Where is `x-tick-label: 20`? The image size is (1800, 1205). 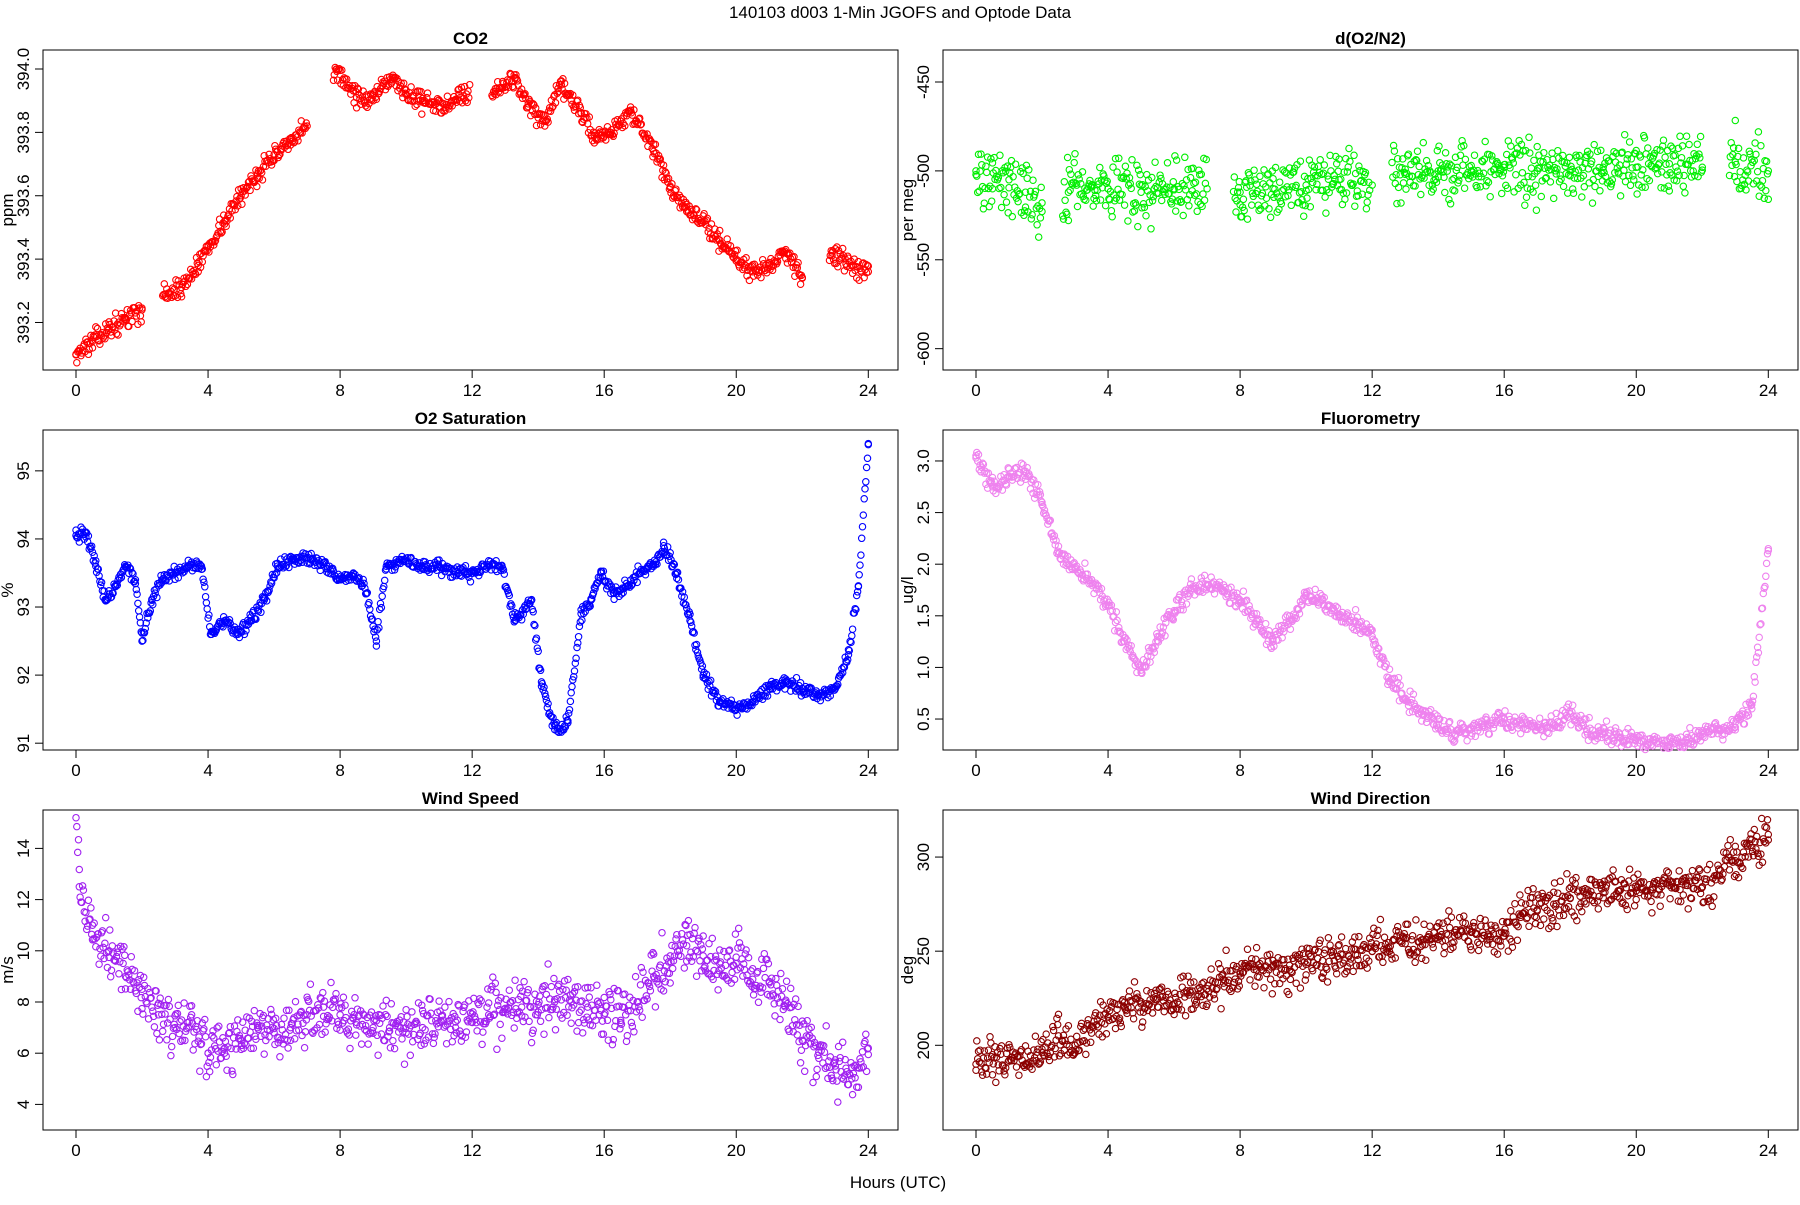
x-tick-label: 20 is located at coordinates (1636, 1150).